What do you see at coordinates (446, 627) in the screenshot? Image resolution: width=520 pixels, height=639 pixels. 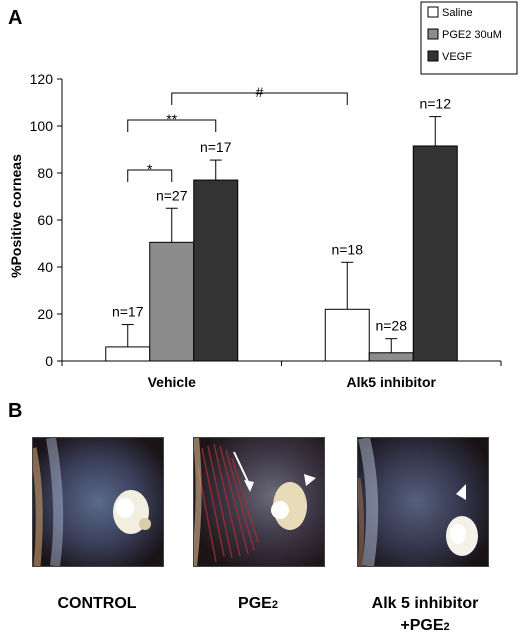 I see `caption-alk5-subscript: 2` at bounding box center [446, 627].